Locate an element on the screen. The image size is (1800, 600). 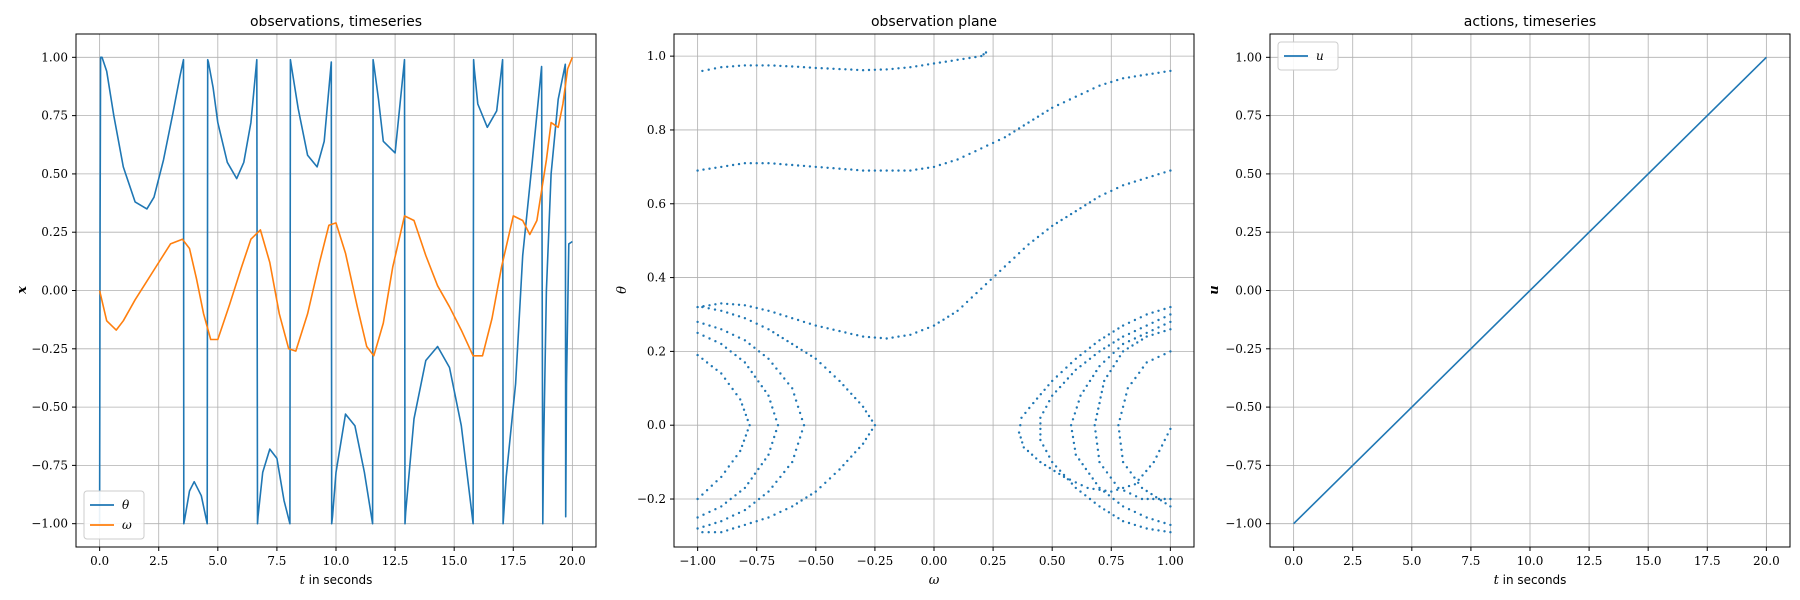
x-tick-label: 2.5 is located at coordinates (158, 561).